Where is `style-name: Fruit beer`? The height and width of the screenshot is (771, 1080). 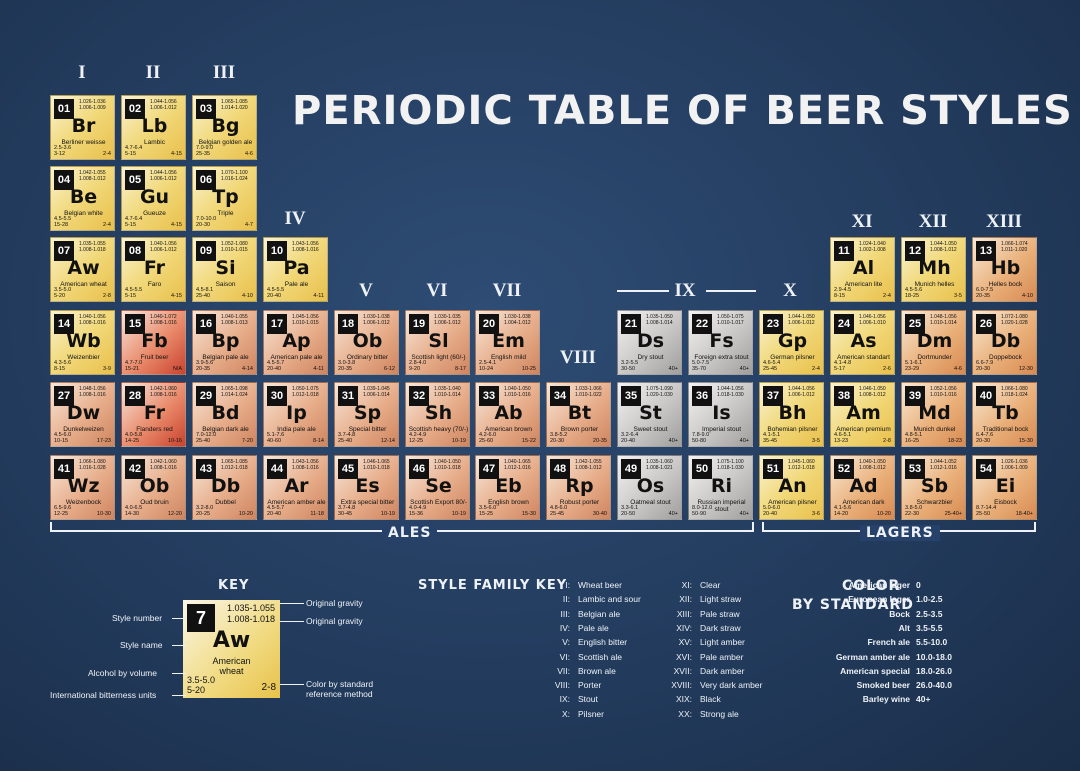 style-name: Fruit beer is located at coordinates (154, 357).